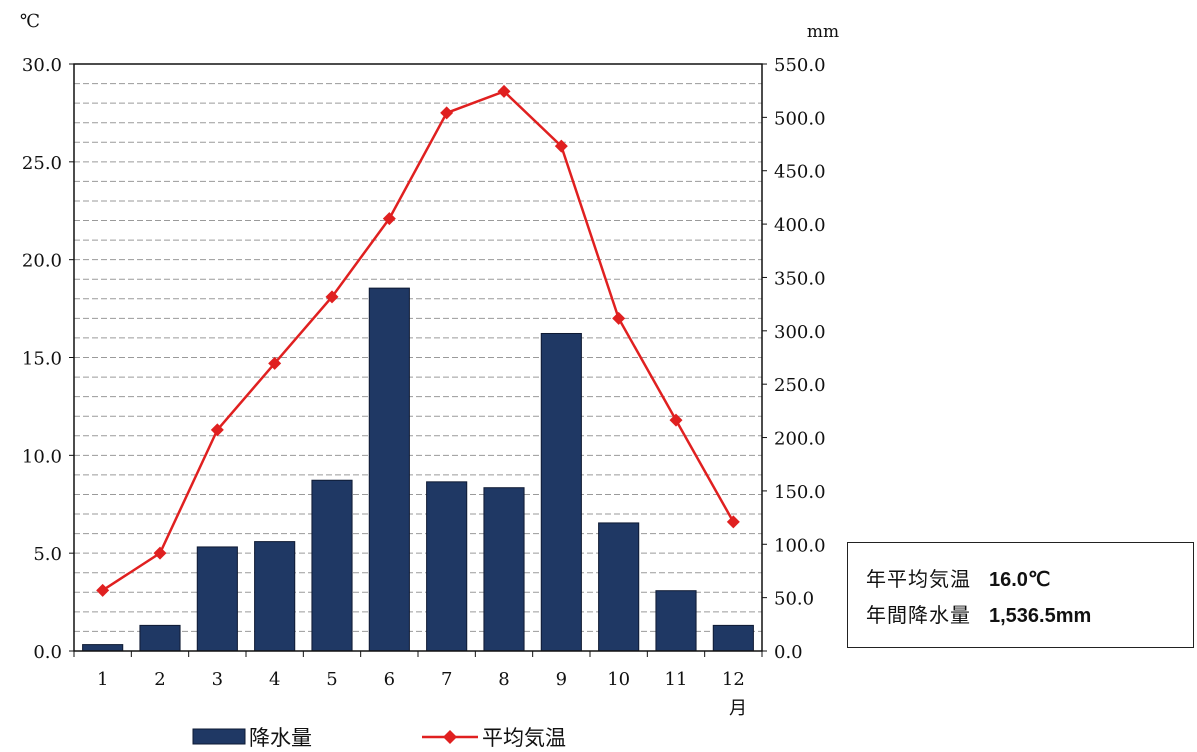 Image resolution: width=1197 pixels, height=752 pixels. What do you see at coordinates (800, 225) in the screenshot?
I see `right-tick-label: 400.0` at bounding box center [800, 225].